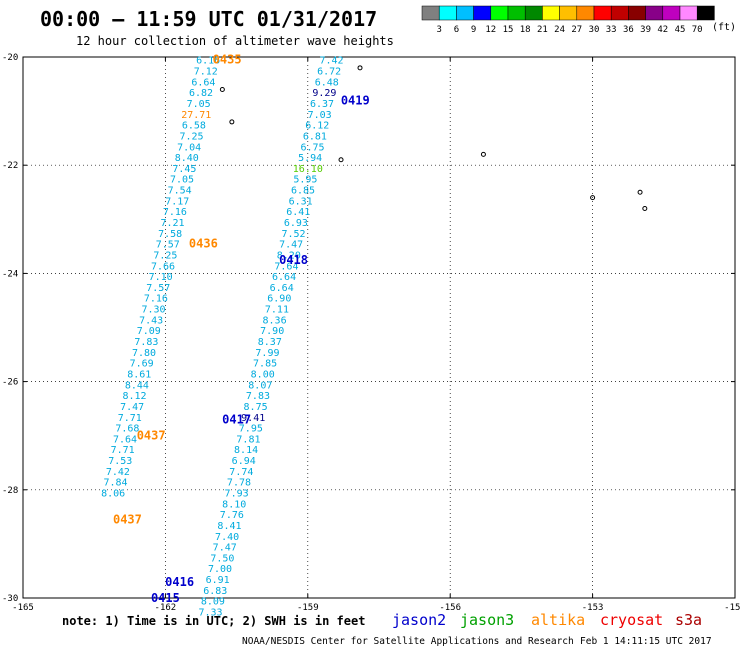 The image size is (740, 654). Describe the element at coordinates (208, 61) in the screenshot. I see `swh-value-label: 6.16` at that location.